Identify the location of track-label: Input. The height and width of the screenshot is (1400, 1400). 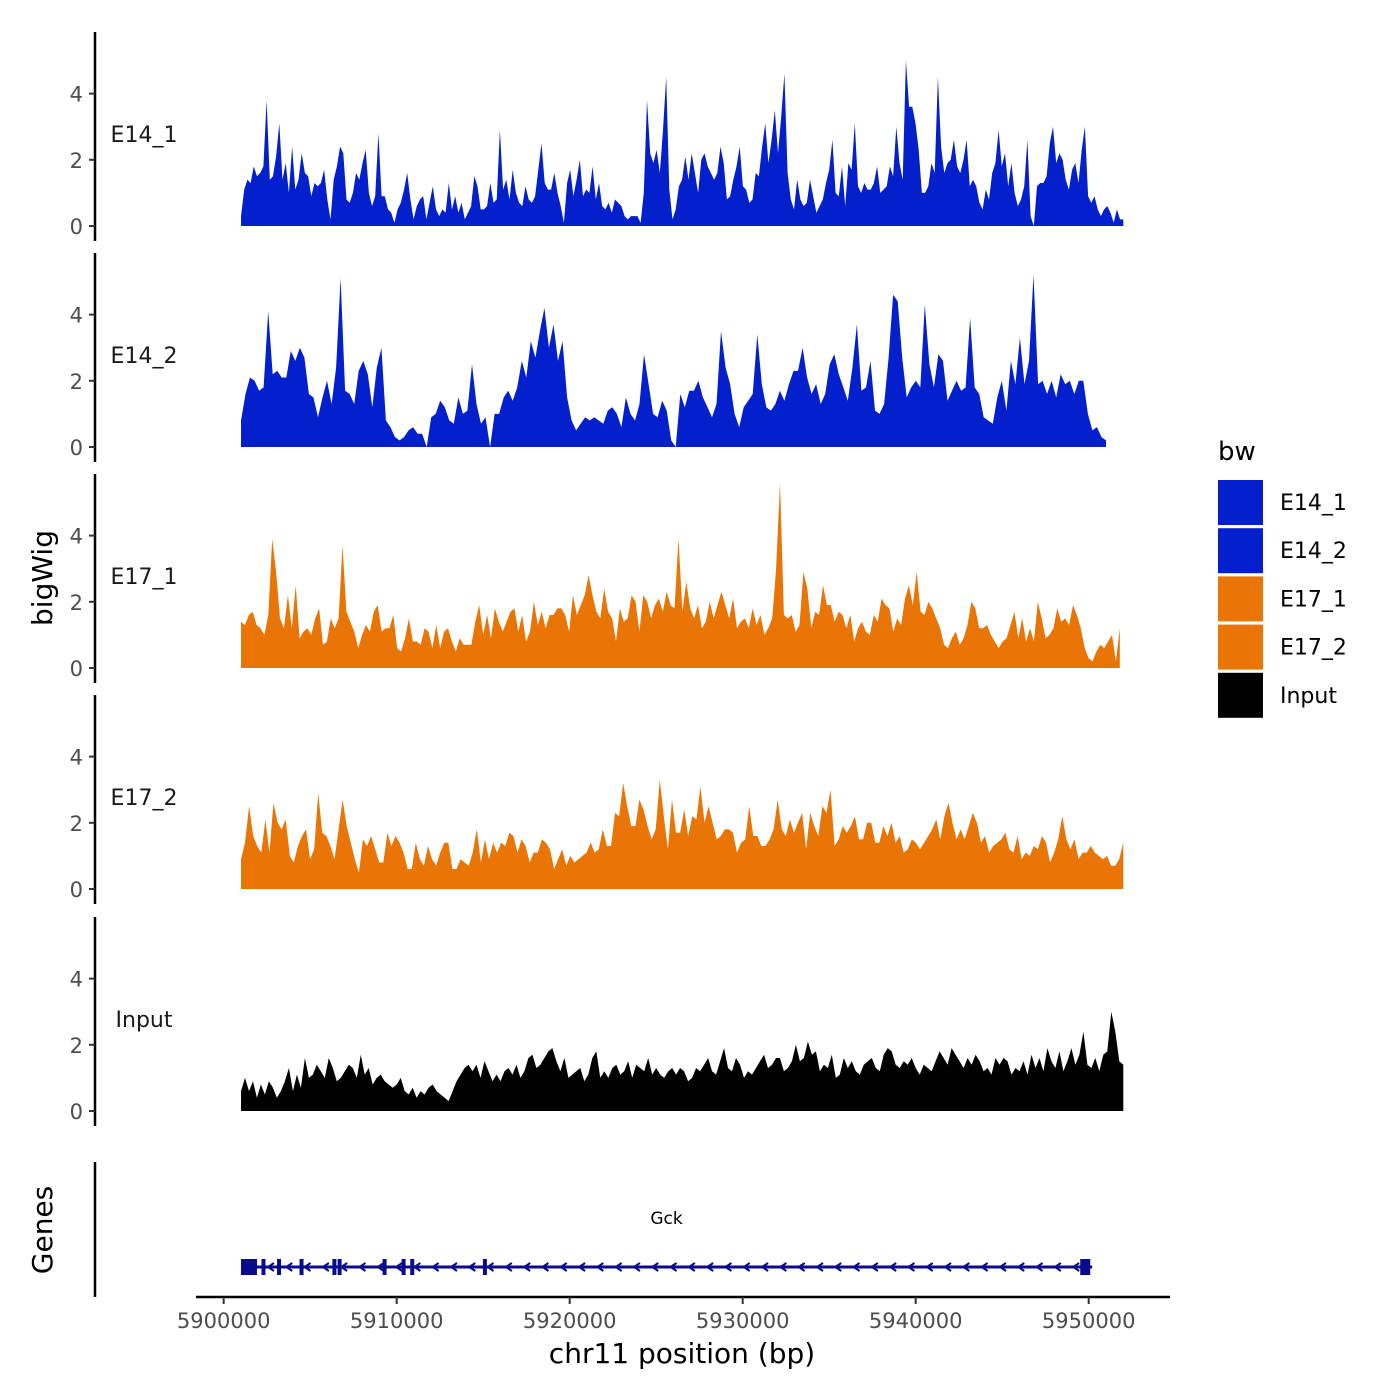
(144, 1020).